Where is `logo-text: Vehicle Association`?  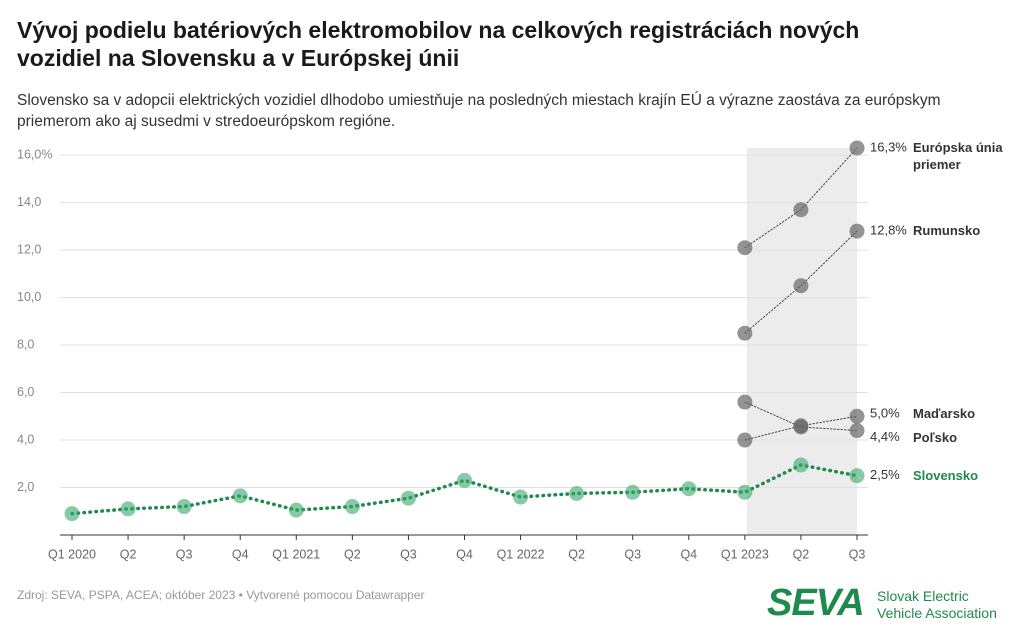
logo-text: Vehicle Association is located at coordinates (937, 613).